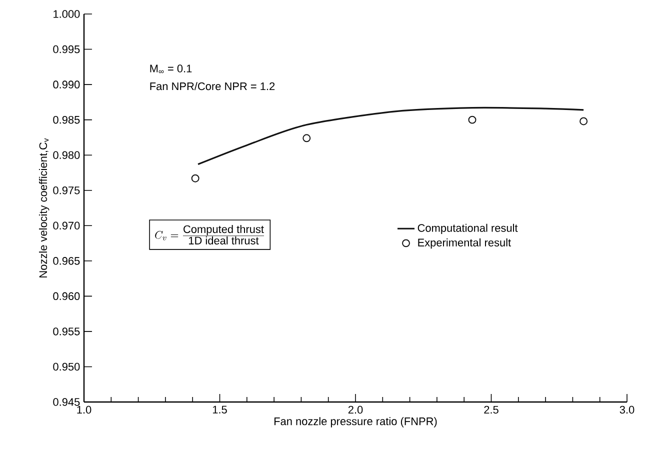 The image size is (645, 453). What do you see at coordinates (66, 190) in the screenshot?
I see `y-tick-label: 0.975` at bounding box center [66, 190].